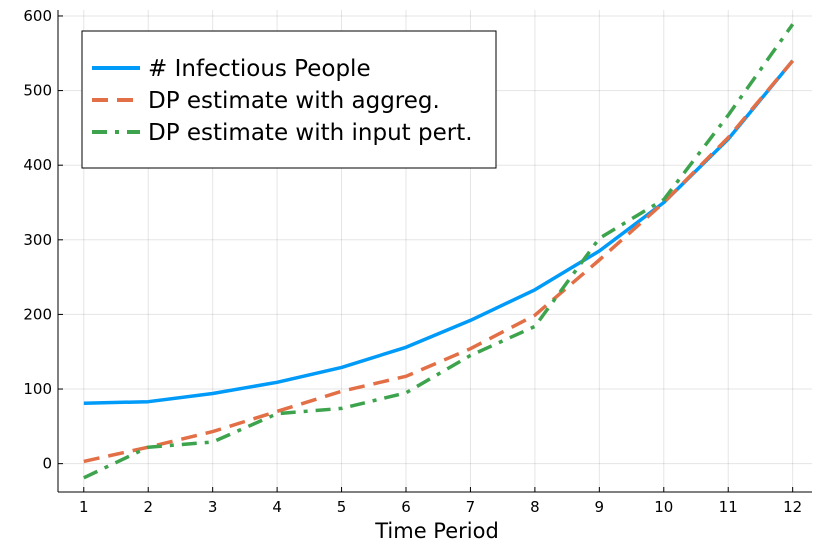 The image size is (830, 554). What do you see at coordinates (535, 507) in the screenshot?
I see `x-tick-label: 8` at bounding box center [535, 507].